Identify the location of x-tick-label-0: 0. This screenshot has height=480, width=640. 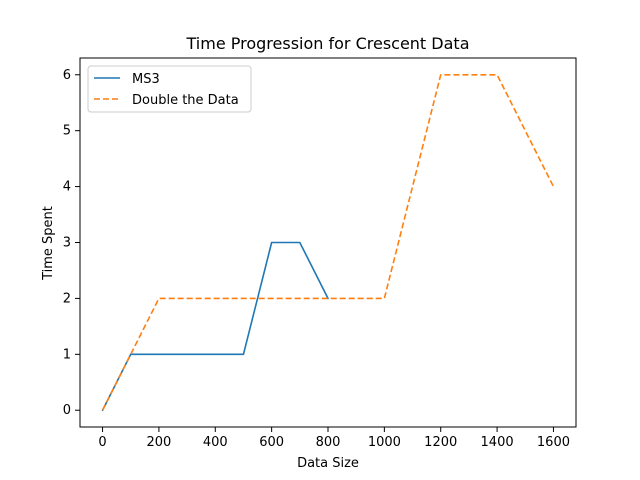
(102, 442).